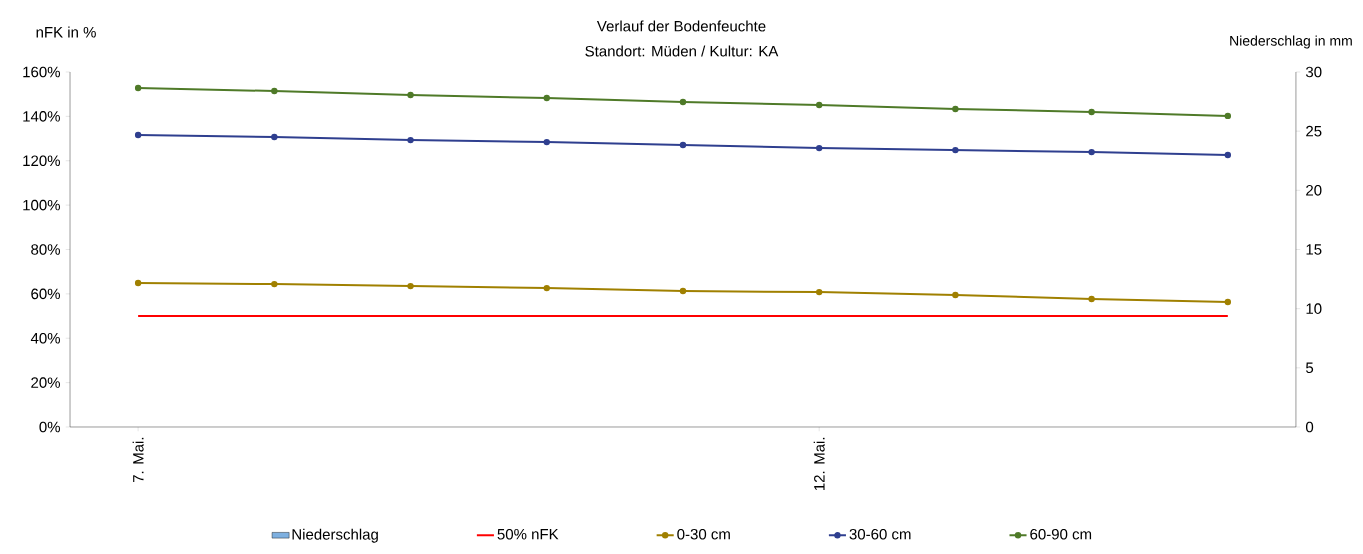  Describe the element at coordinates (41, 161) in the screenshot. I see `y-tick-label: 120%` at that location.